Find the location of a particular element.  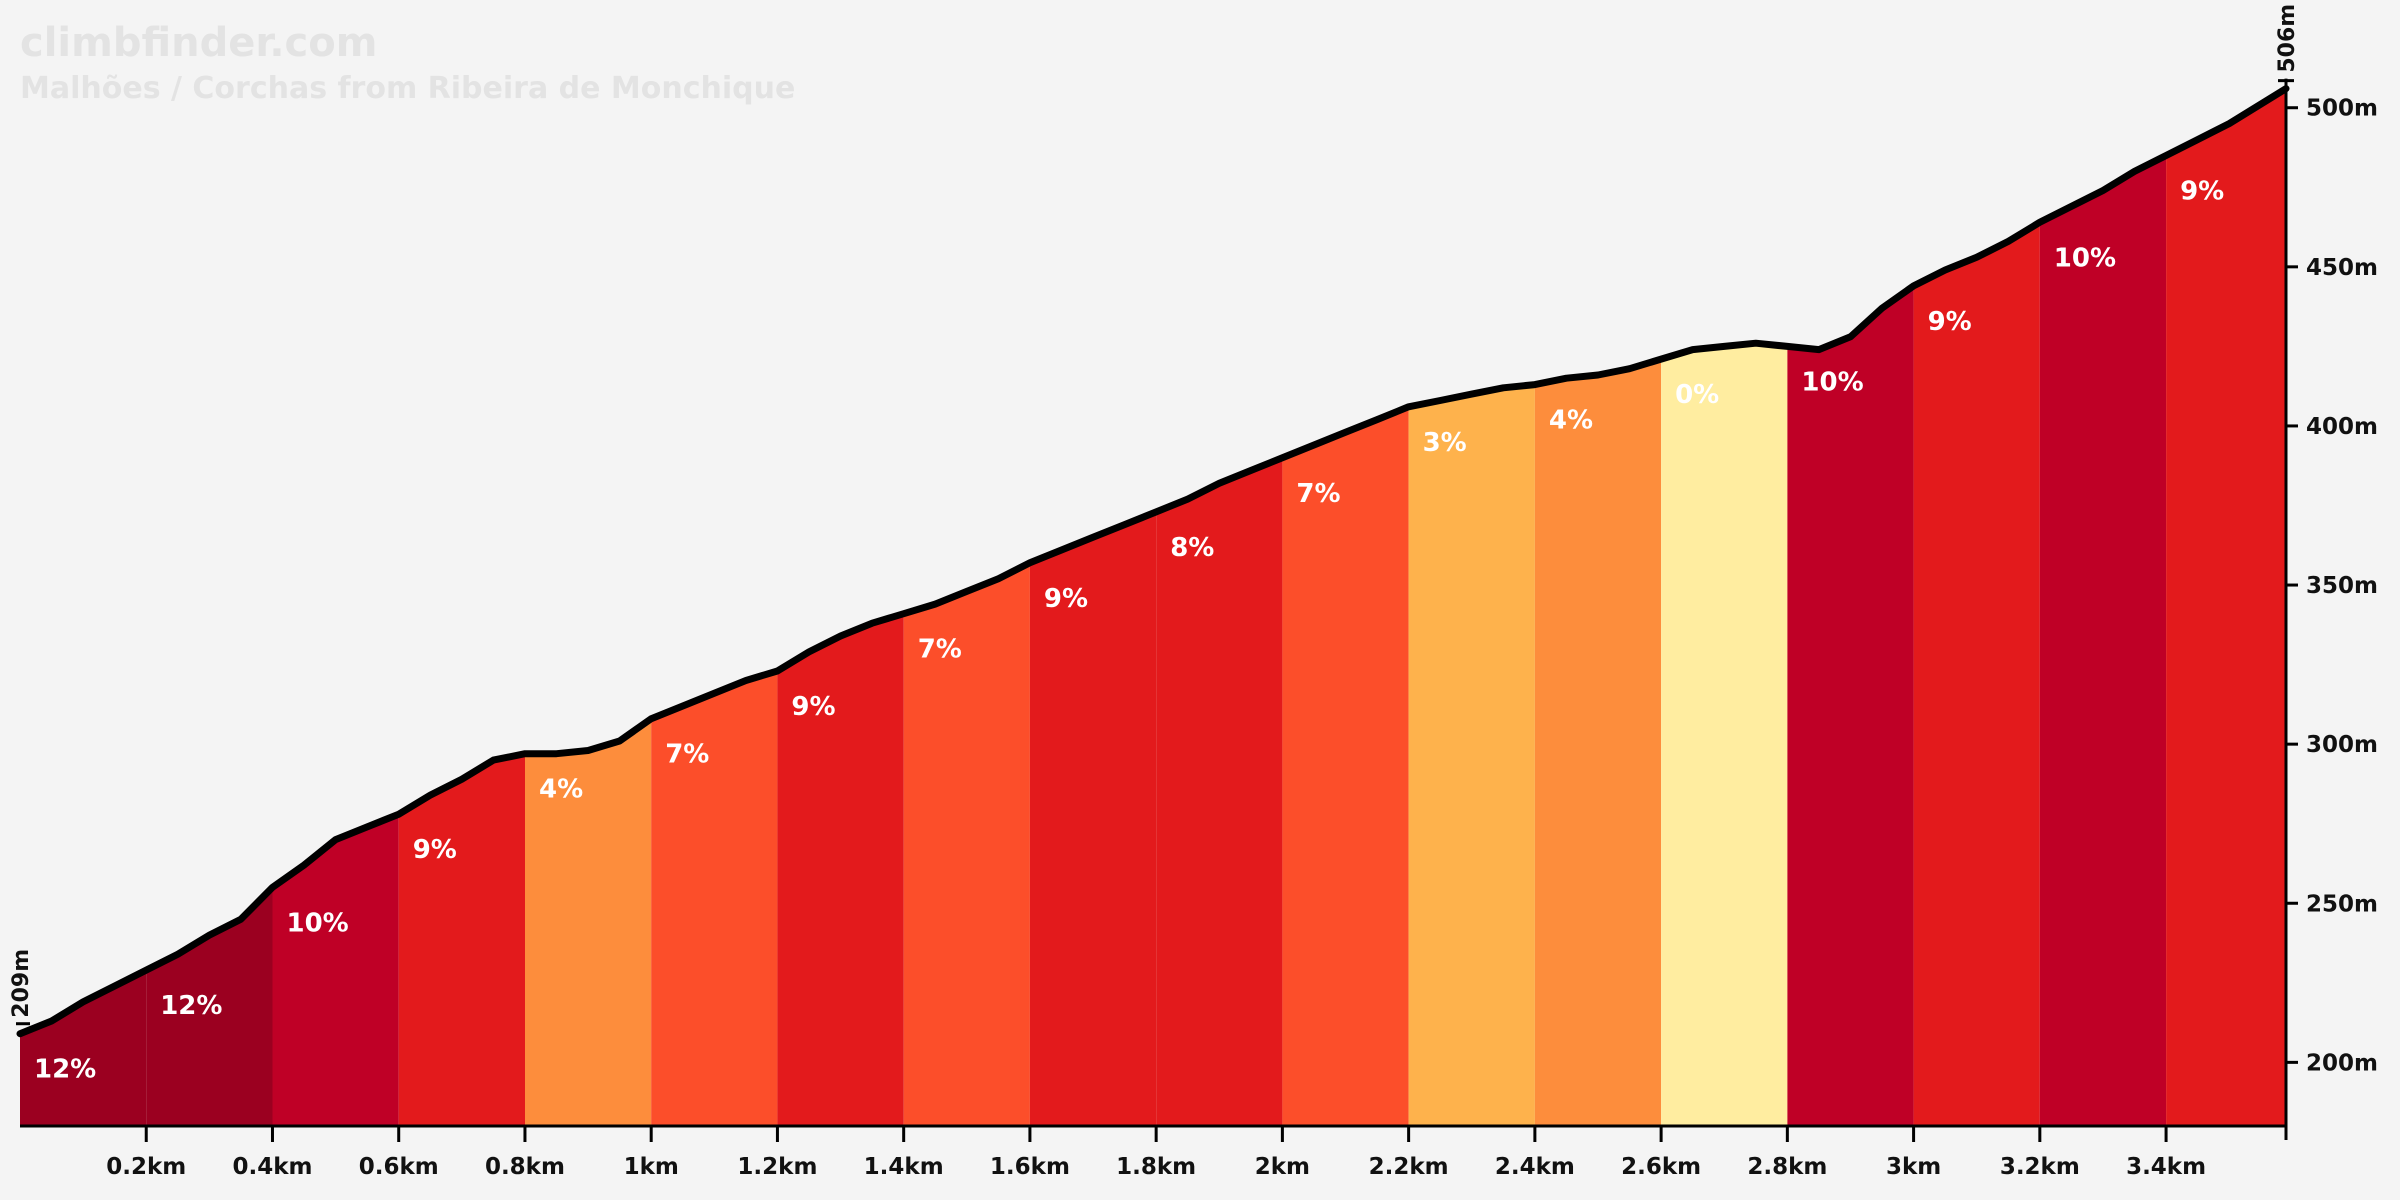

grade-label-0: 12% is located at coordinates (65, 1070).